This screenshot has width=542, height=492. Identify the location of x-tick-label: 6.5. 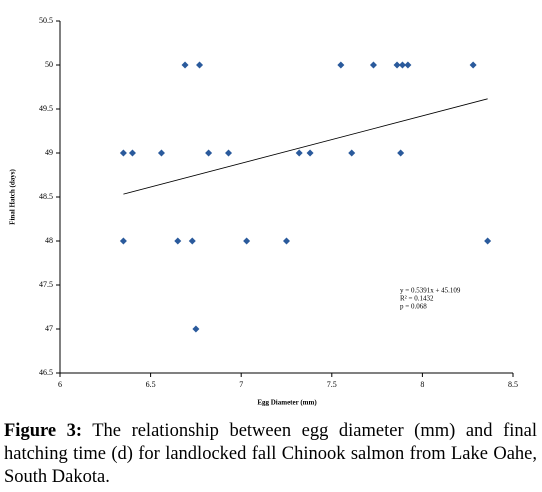
(151, 384).